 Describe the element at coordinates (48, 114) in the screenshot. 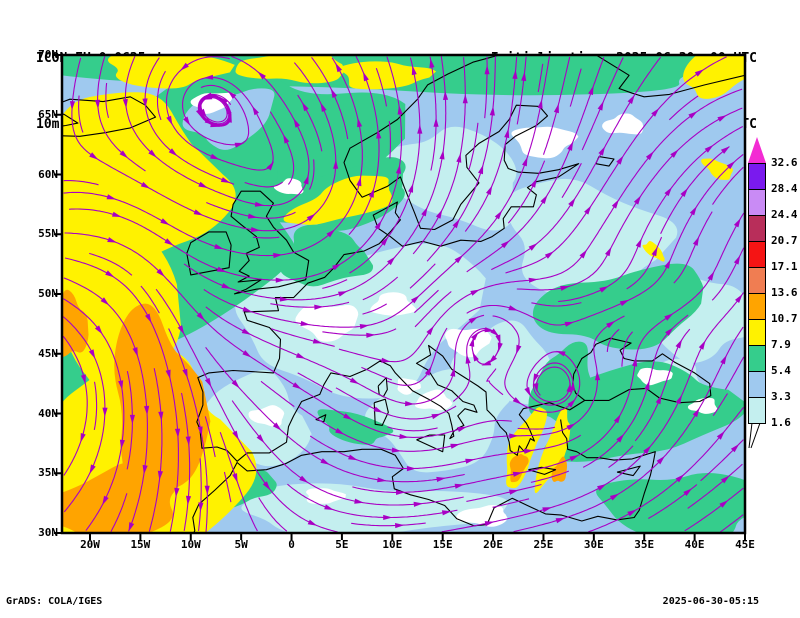

I see `lat-label: 65N` at that location.